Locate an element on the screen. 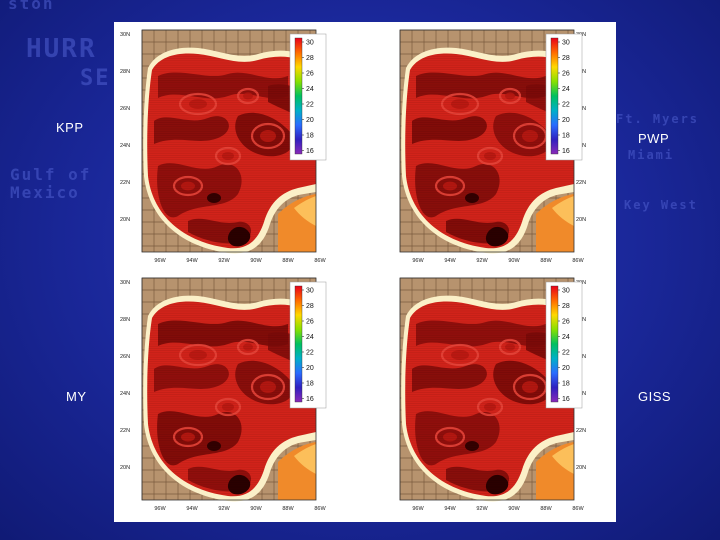  background-text-3: Gulf of is located at coordinates (51, 174).